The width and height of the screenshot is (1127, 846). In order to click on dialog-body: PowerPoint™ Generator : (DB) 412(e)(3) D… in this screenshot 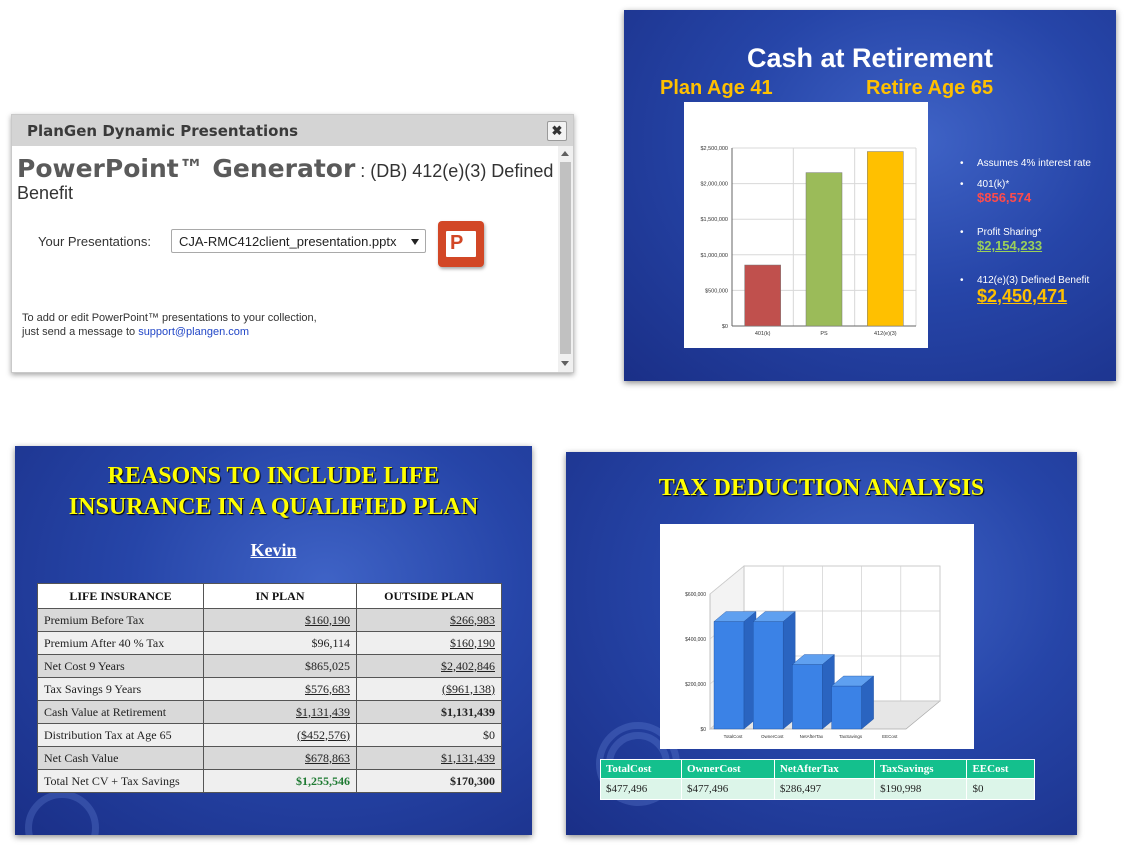, I will do `click(285, 259)`.